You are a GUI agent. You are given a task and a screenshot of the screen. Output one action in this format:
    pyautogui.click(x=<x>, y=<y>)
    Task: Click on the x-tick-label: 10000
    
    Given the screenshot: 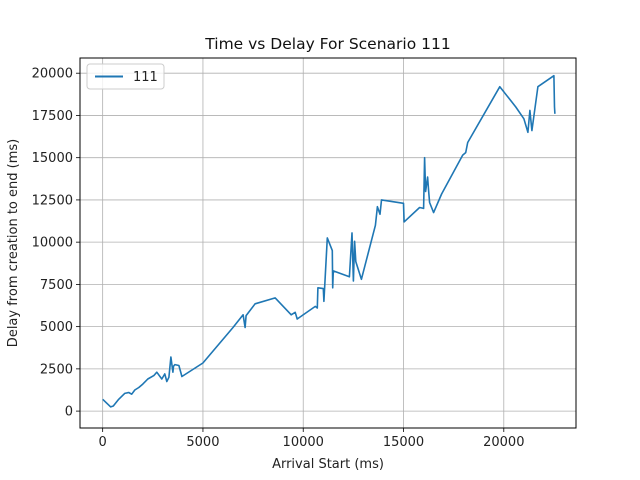 What is the action you would take?
    pyautogui.click(x=303, y=442)
    